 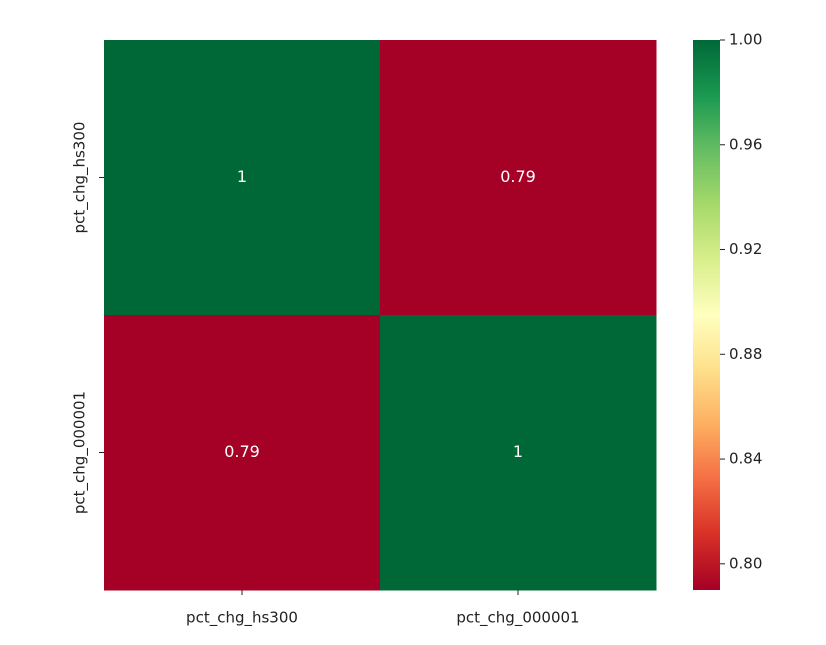 I want to click on colorbar-tick-label: 0.80, so click(x=745, y=563).